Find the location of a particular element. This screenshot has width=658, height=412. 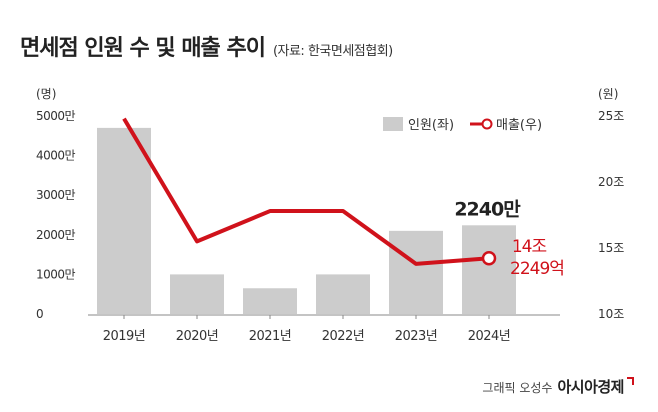

bar-2019년 is located at coordinates (124, 220).